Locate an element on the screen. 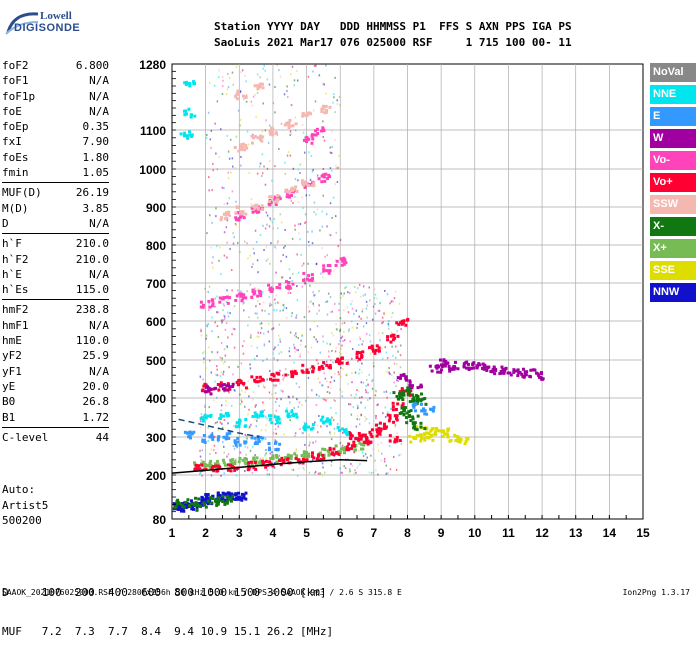 The height and width of the screenshot is (651, 700). param-label: fmin is located at coordinates (15, 173).